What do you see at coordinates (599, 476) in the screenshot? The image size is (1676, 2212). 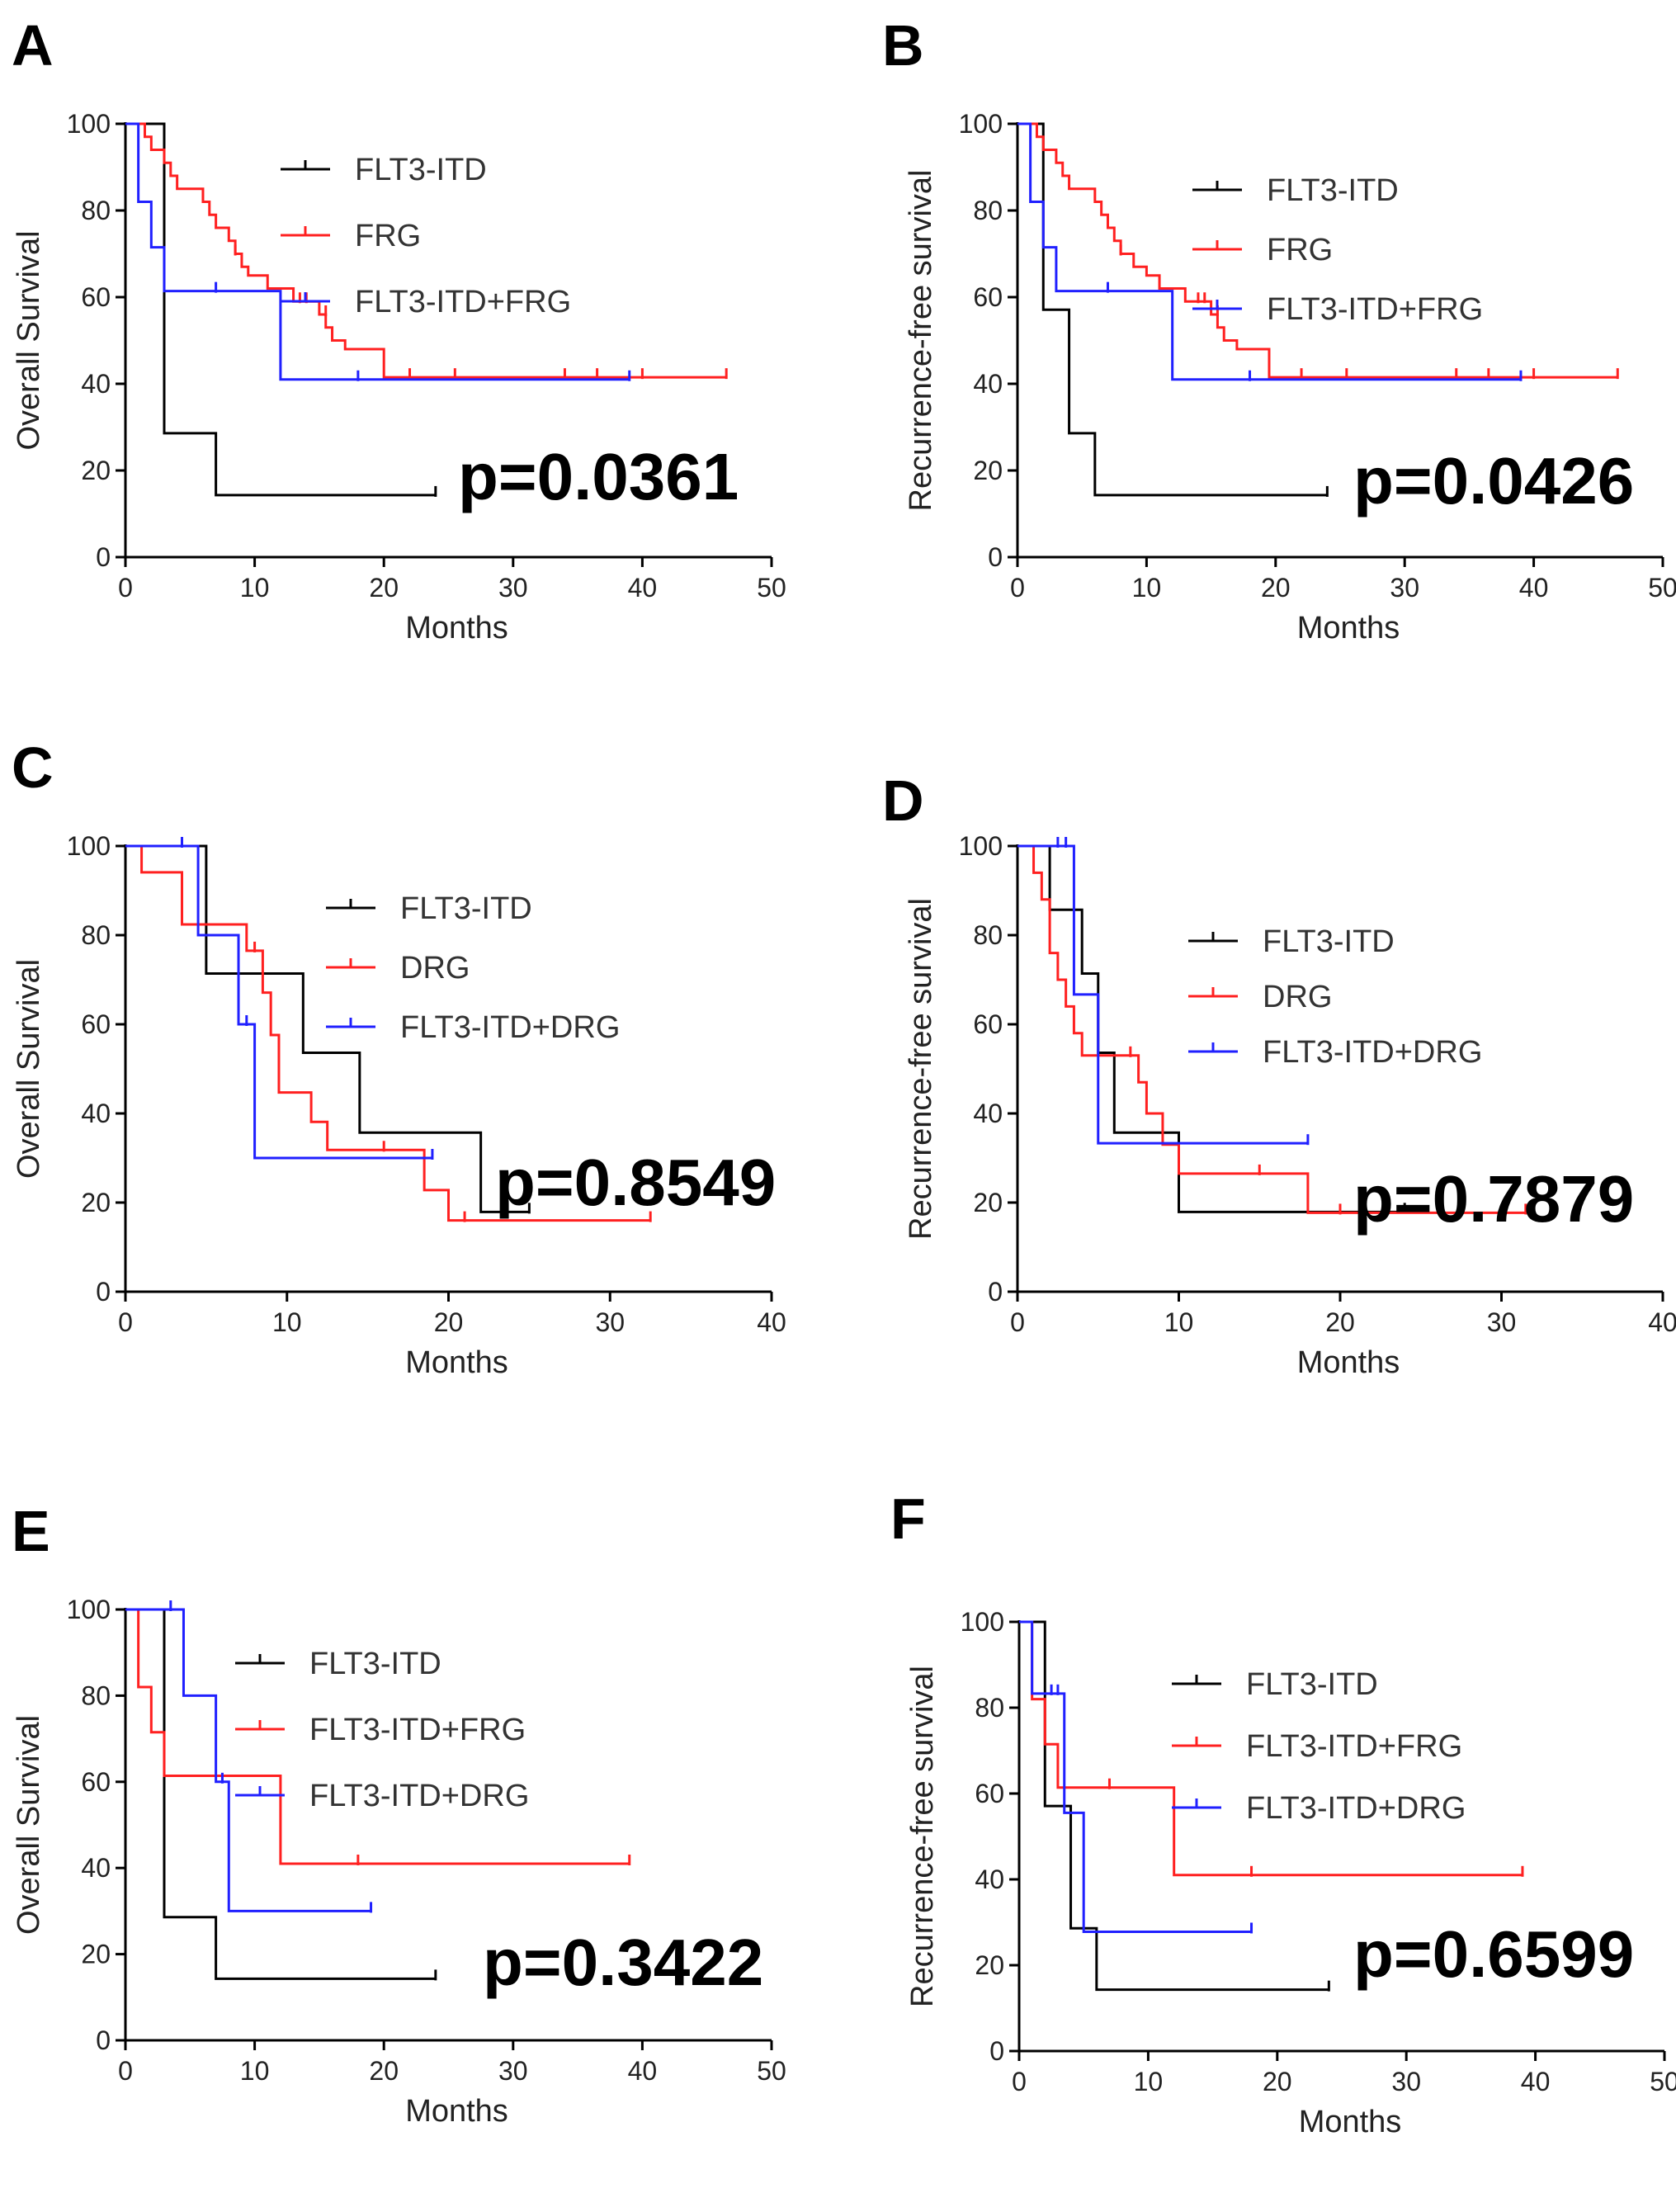 I see `p-value: p=0.0361` at bounding box center [599, 476].